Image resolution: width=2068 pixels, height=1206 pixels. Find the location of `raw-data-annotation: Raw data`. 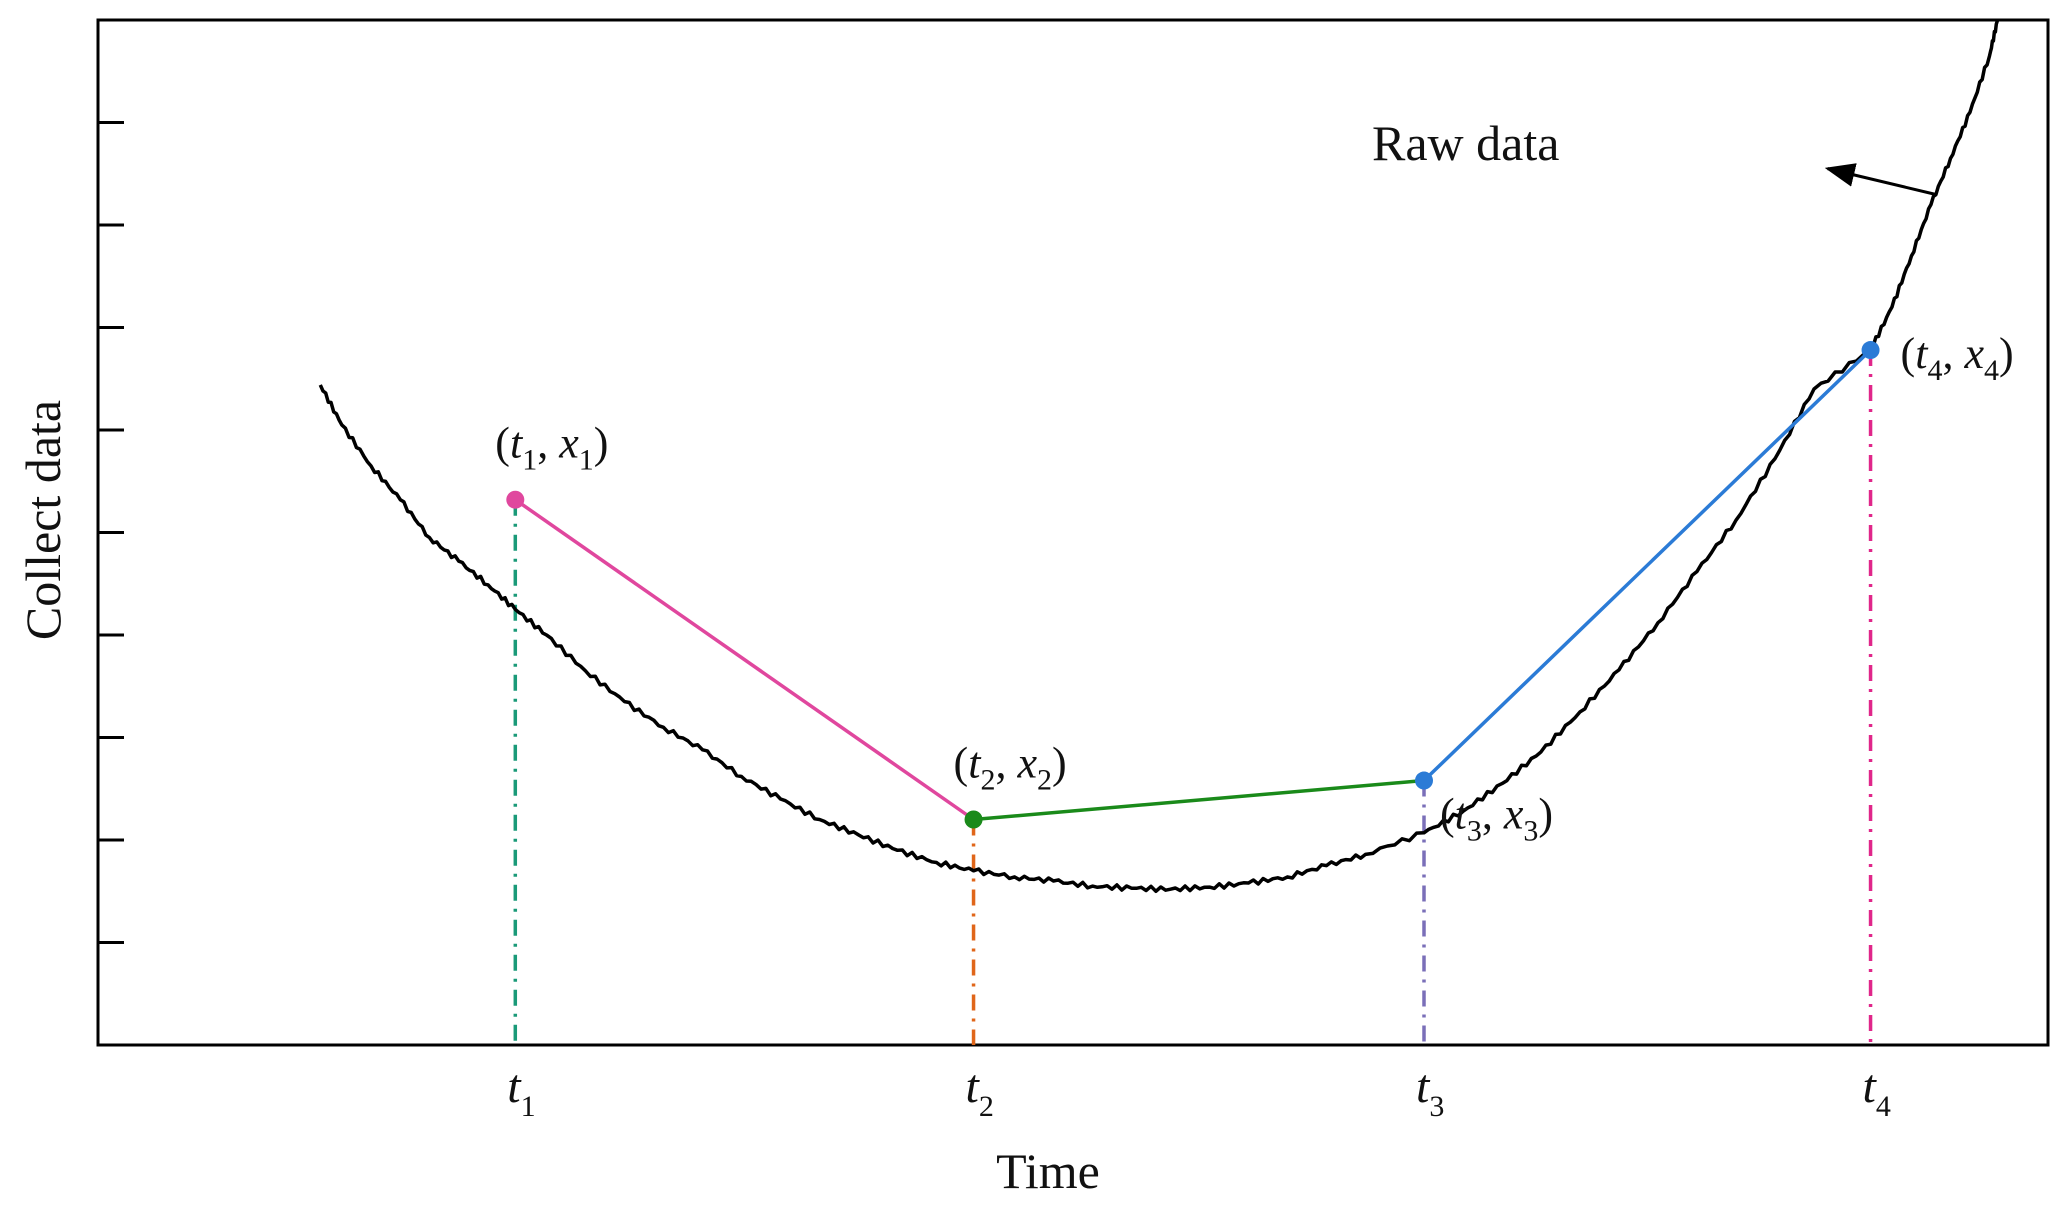

raw-data-annotation: Raw data is located at coordinates (1465, 143).